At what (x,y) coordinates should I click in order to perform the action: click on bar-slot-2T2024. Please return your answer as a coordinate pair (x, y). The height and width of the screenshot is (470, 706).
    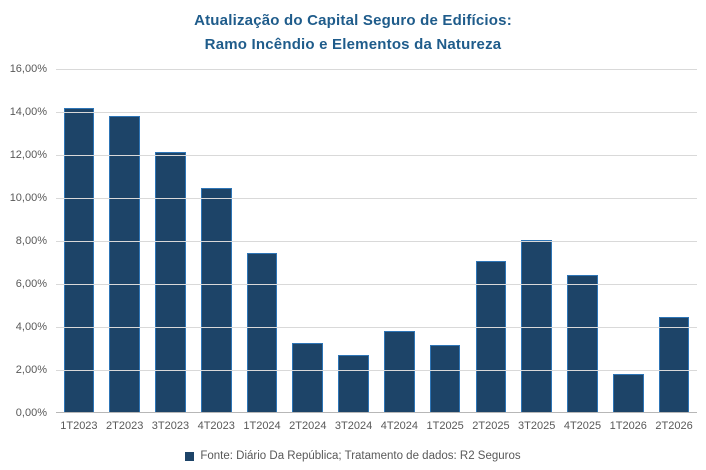
    Looking at the image, I should click on (308, 241).